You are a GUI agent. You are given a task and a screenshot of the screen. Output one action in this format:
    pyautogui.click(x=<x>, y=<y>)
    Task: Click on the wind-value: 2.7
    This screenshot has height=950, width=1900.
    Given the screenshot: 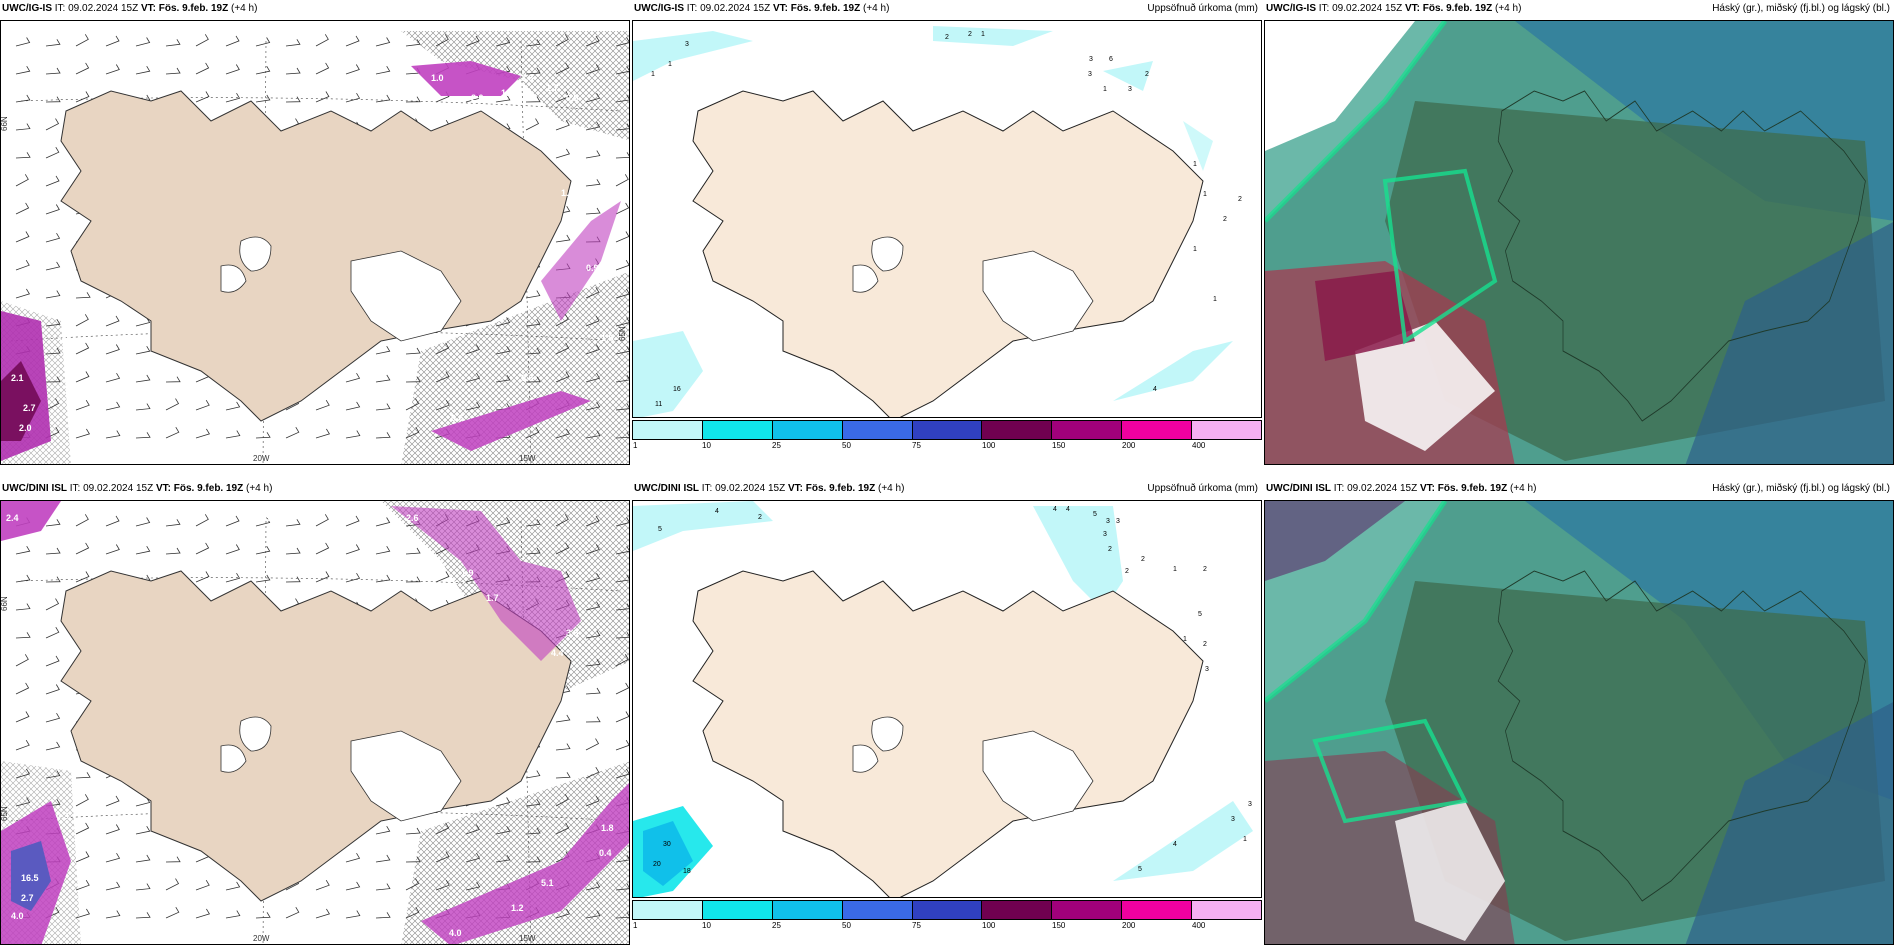 What is the action you would take?
    pyautogui.click(x=27, y=898)
    